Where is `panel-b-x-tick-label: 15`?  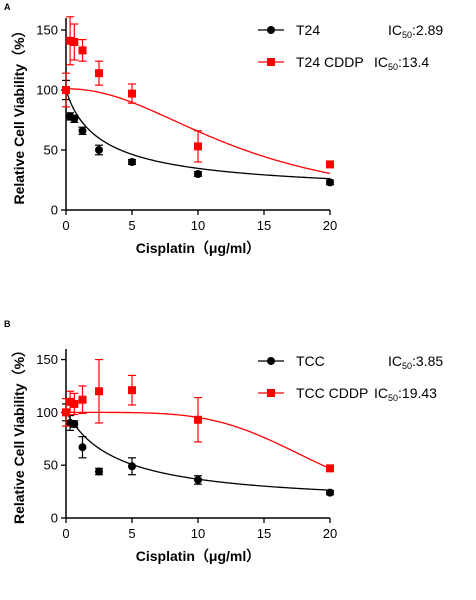 panel-b-x-tick-label: 15 is located at coordinates (264, 533).